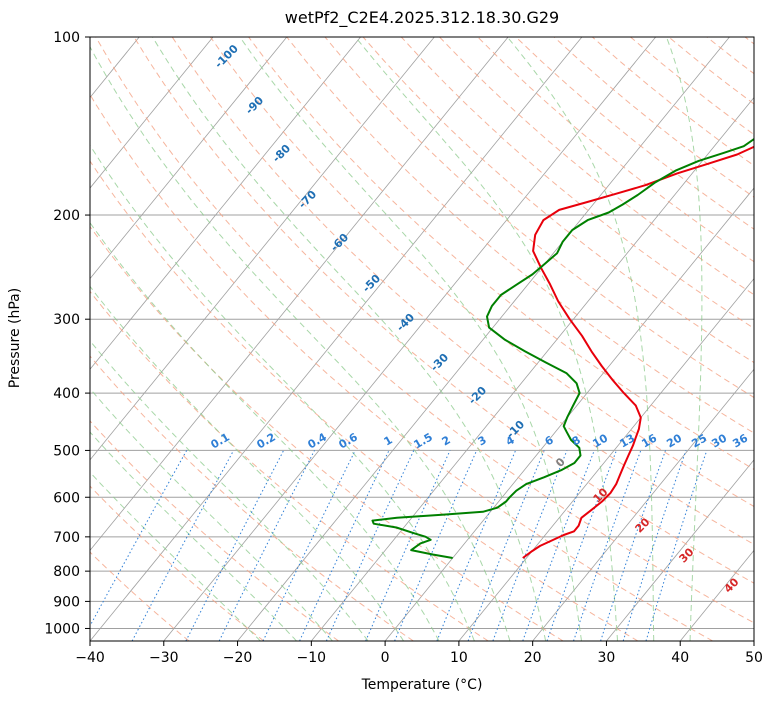 The height and width of the screenshot is (708, 775). I want to click on x-tick-label: 30, so click(607, 658).